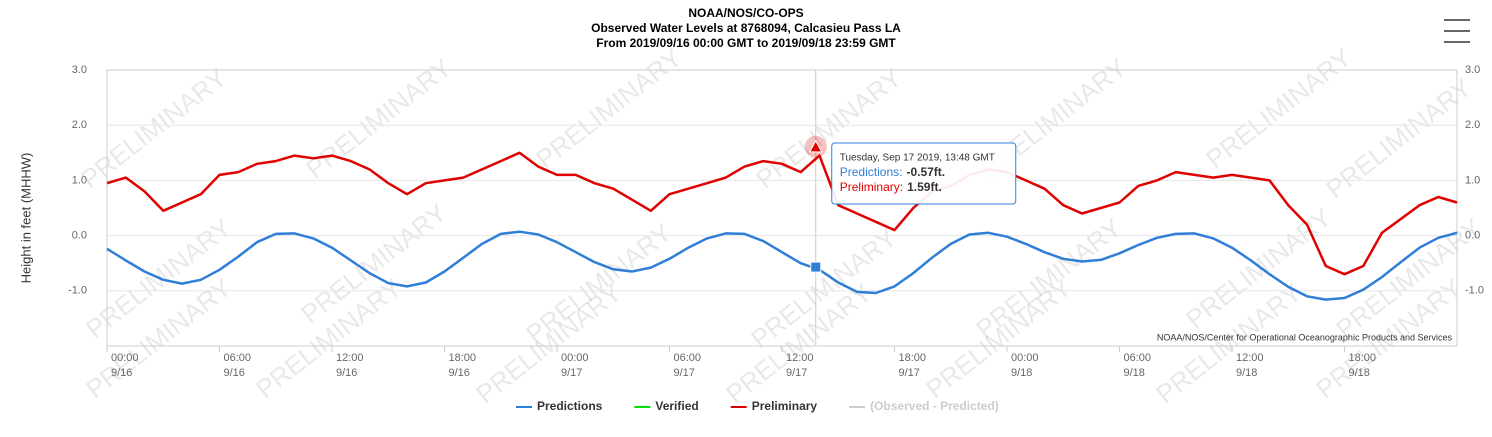  I want to click on legend-item: Verified, so click(666, 406).